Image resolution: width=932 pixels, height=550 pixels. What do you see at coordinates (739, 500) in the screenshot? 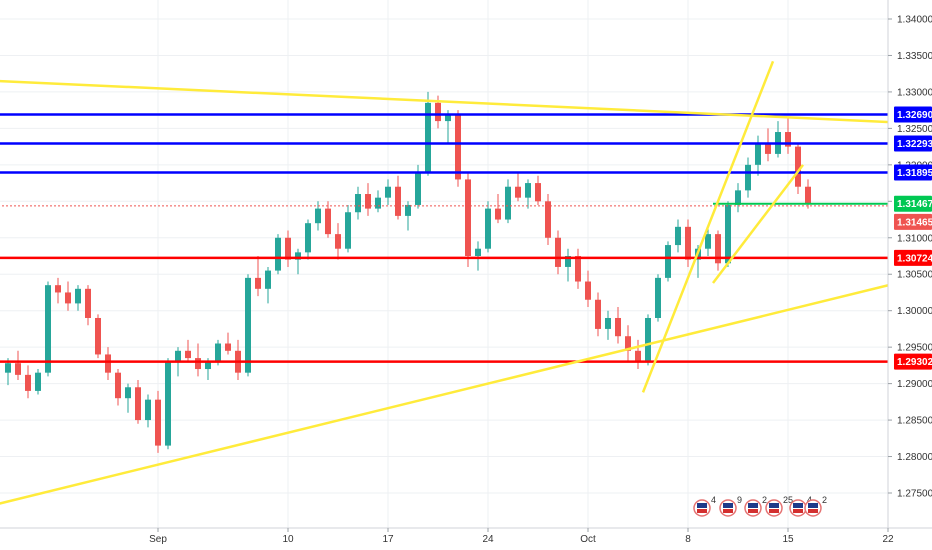
I see `event-count-label: 9` at bounding box center [739, 500].